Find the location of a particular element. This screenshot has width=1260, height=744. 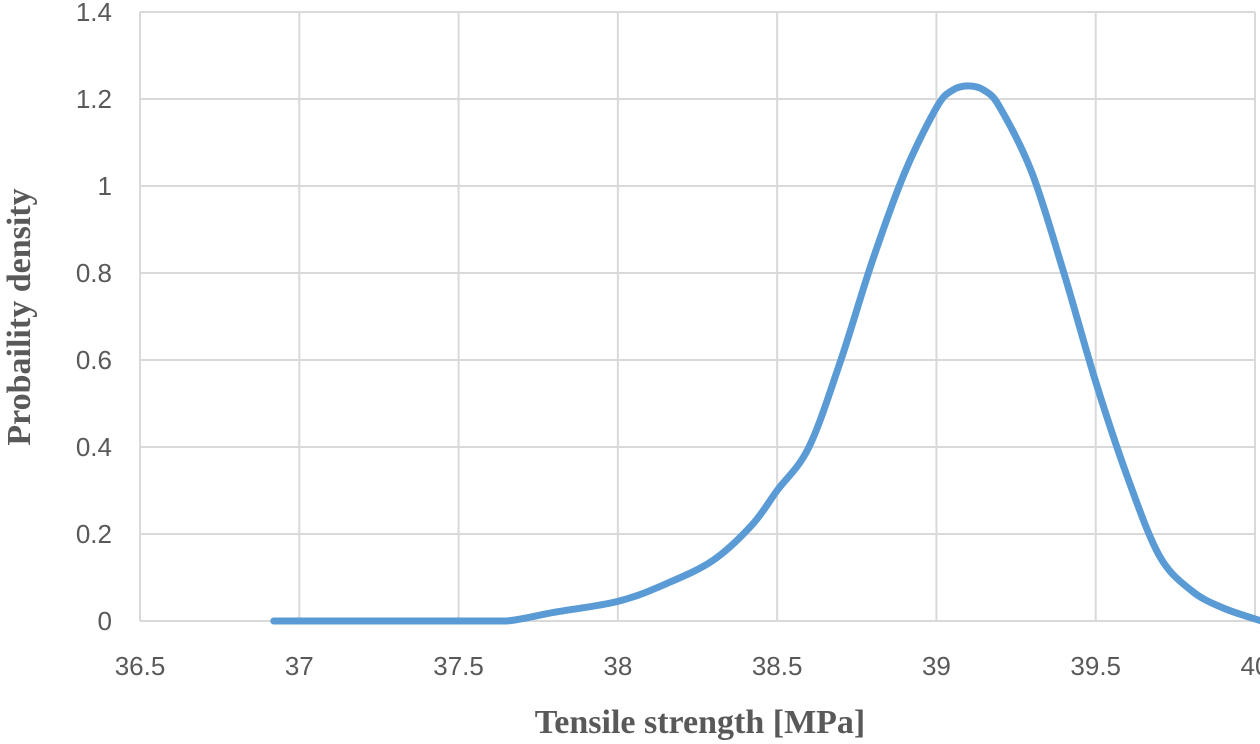

x-tick-label: 36.5 is located at coordinates (140, 666).